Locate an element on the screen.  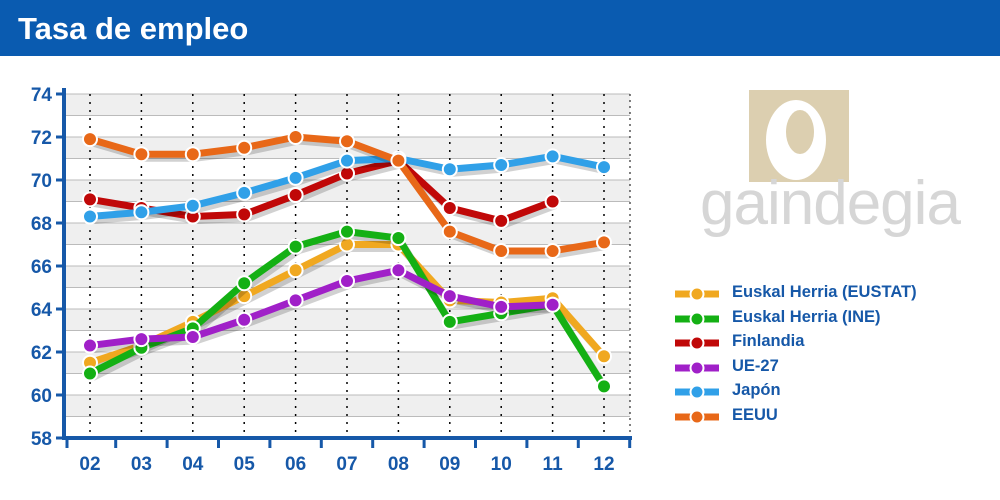
y-tick-label: 62 is located at coordinates (41, 353).